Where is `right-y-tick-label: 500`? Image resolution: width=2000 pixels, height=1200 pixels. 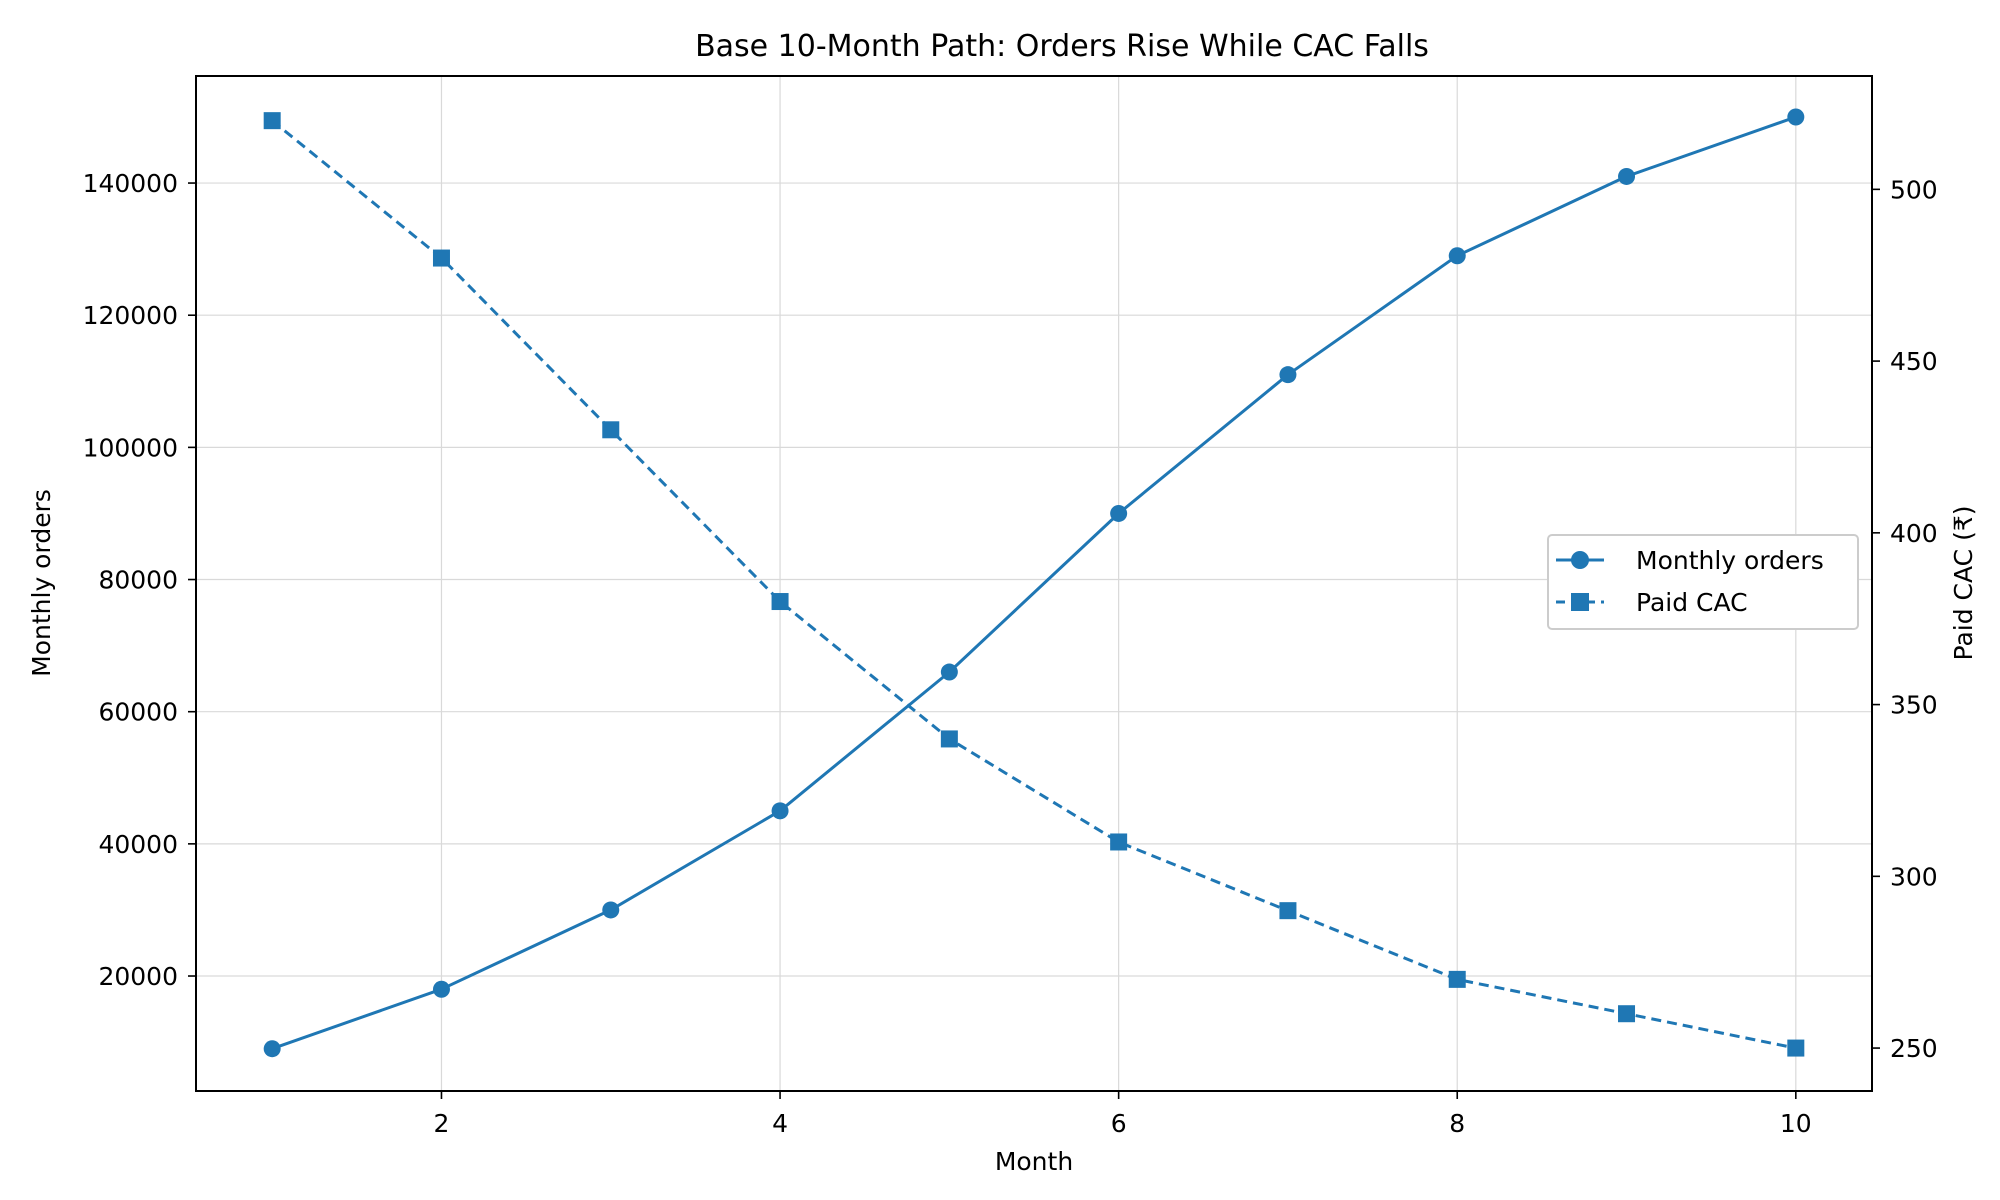
right-y-tick-label: 500 is located at coordinates (1914, 189).